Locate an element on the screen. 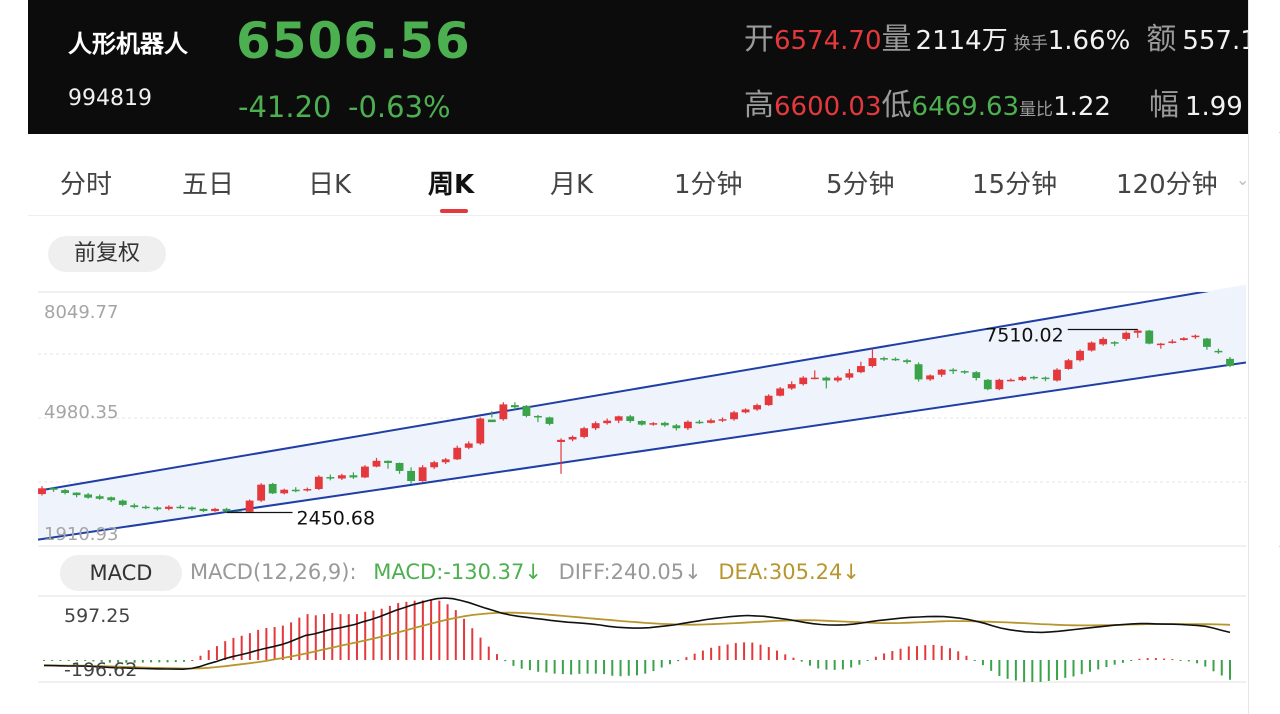 This screenshot has width=1280, height=714. y-axis-label: 1910.93 is located at coordinates (81, 534).